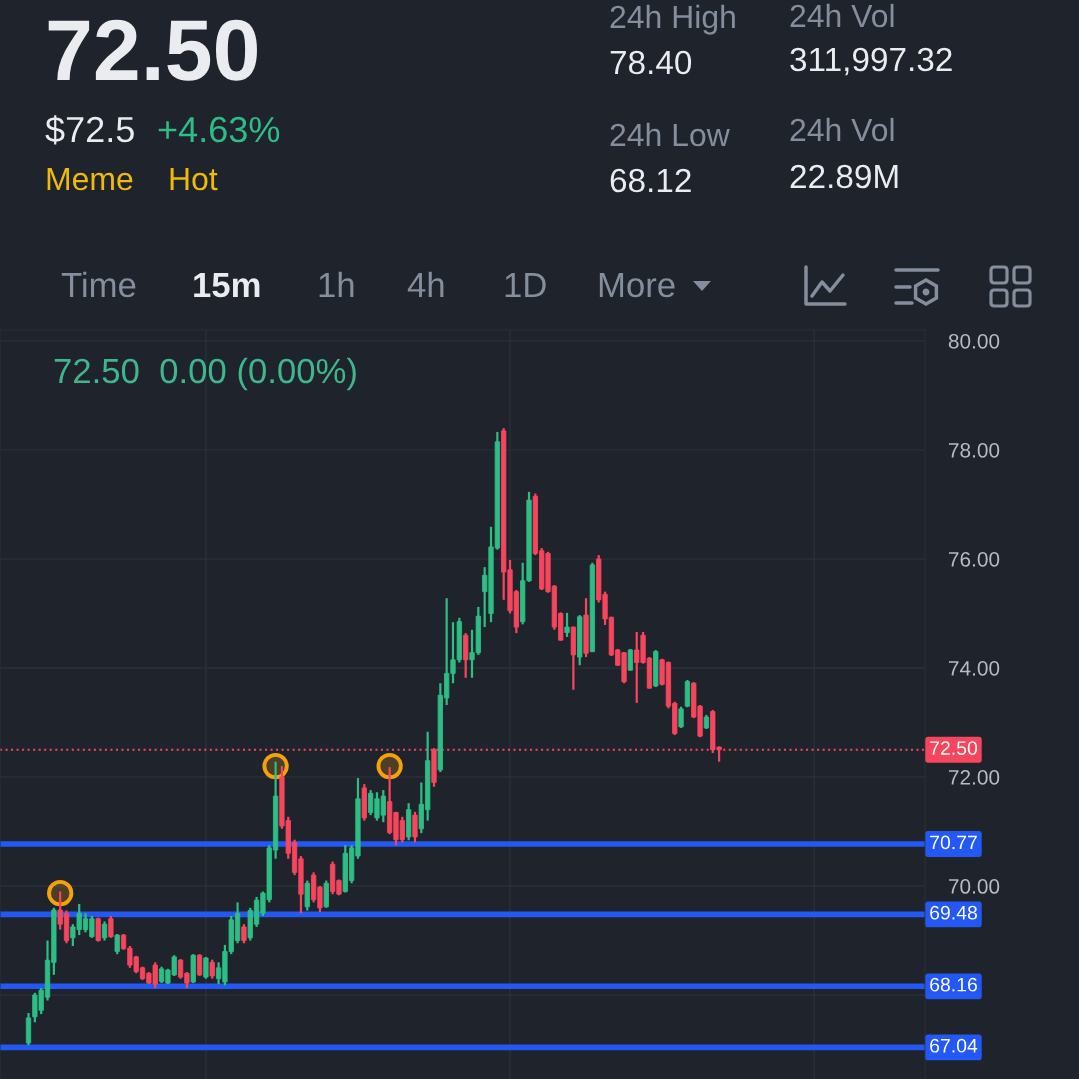 The width and height of the screenshot is (1079, 1079). Describe the element at coordinates (974, 559) in the screenshot. I see `y-tick-label: 76.00` at that location.